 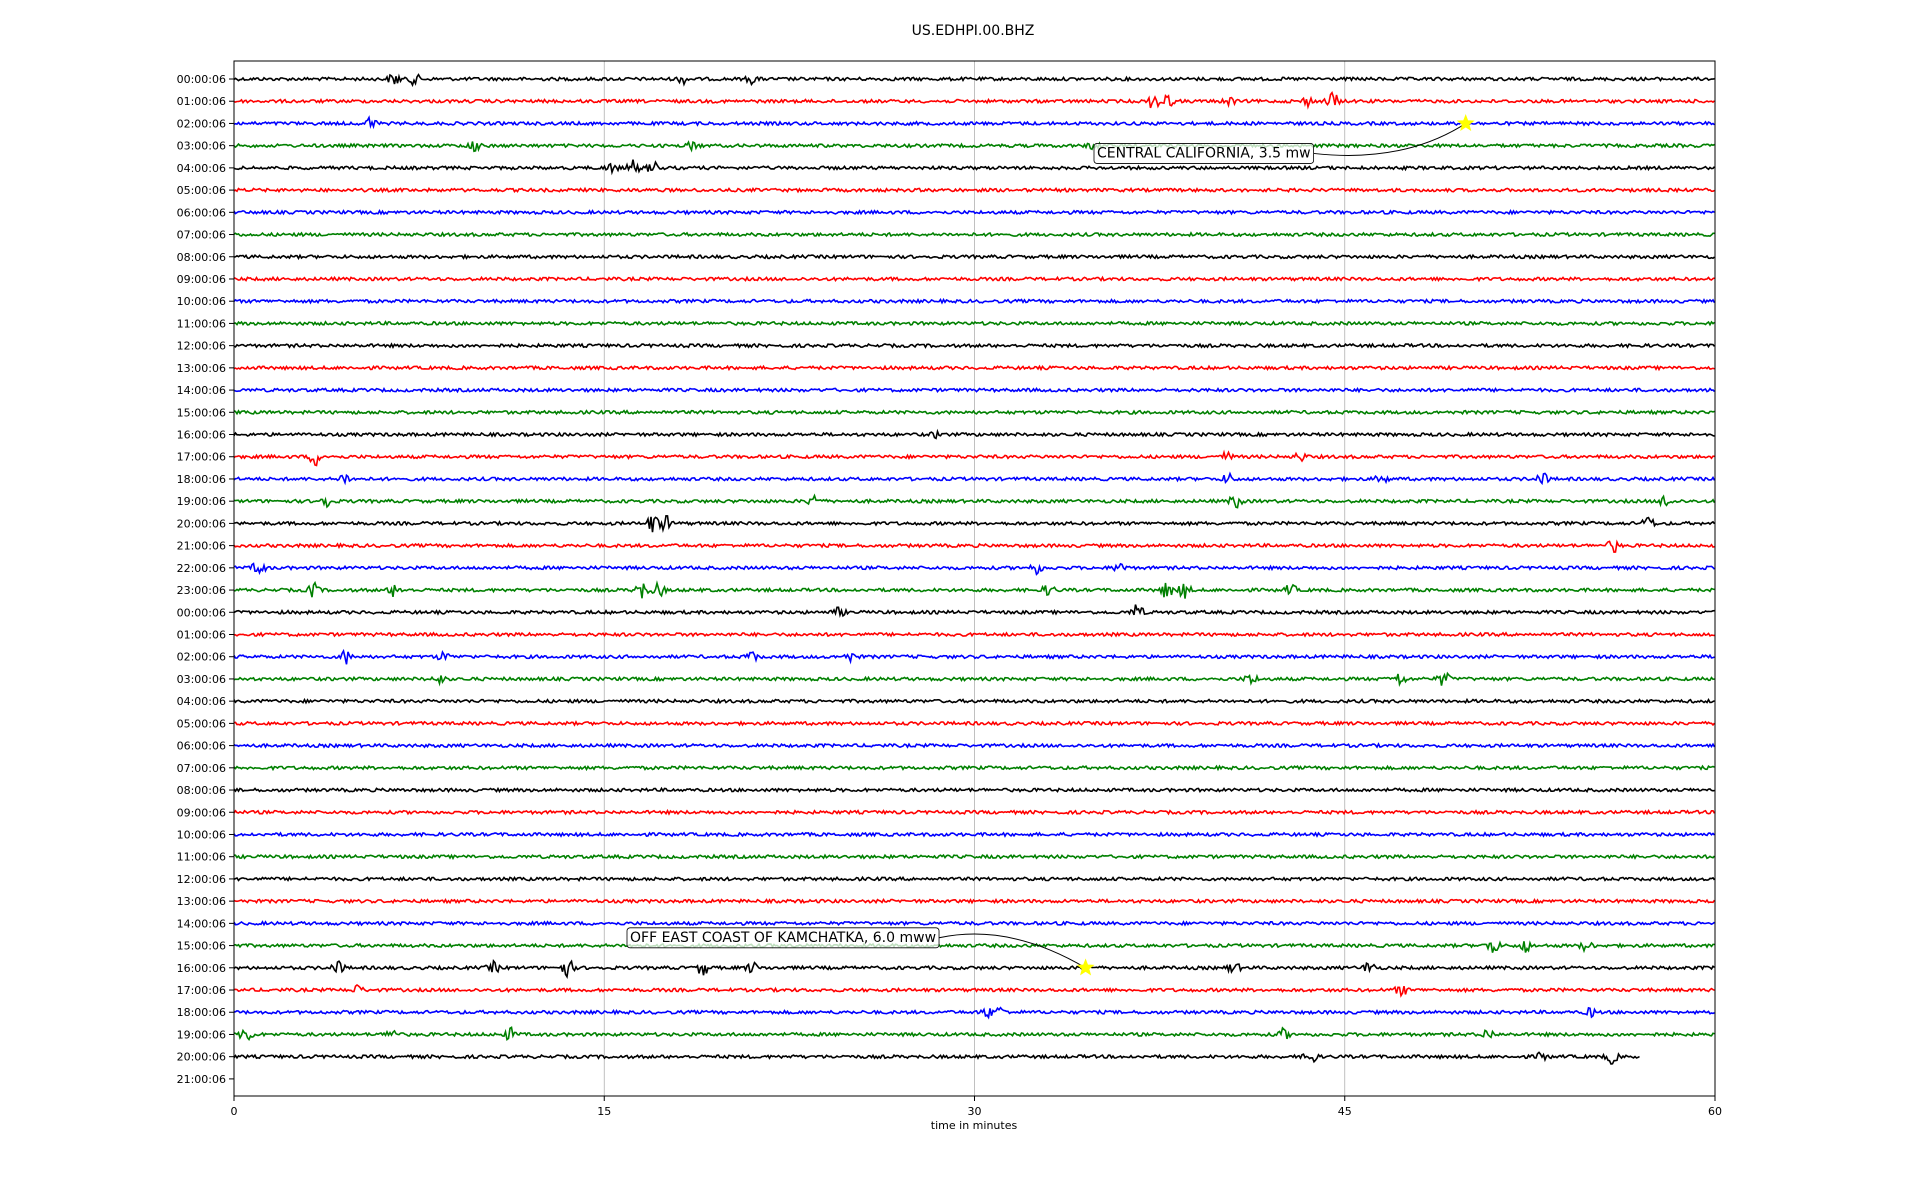 I want to click on y-tick-label: 22:00:06, so click(x=201, y=568).